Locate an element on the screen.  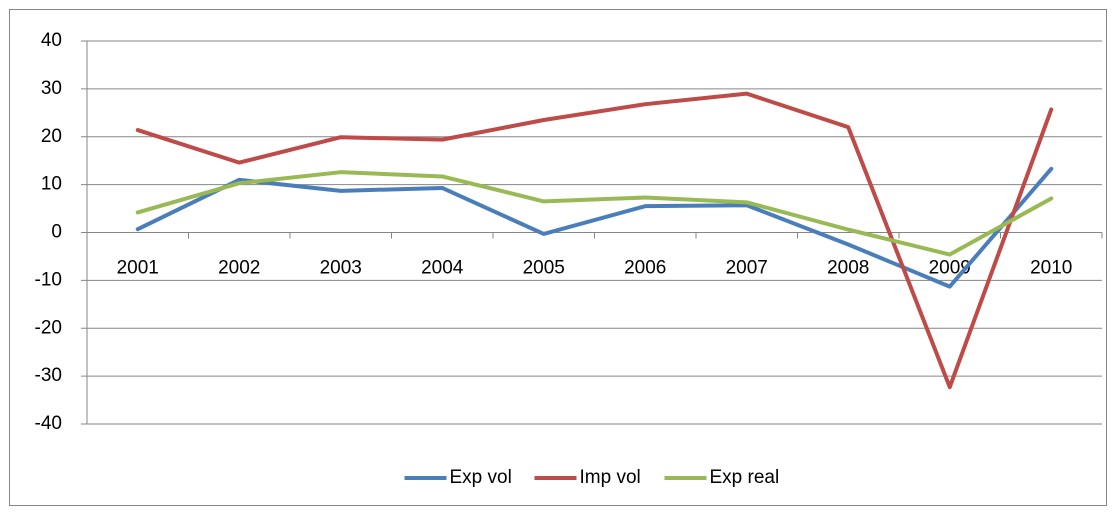
y-tick-label: 0 is located at coordinates (56, 232).